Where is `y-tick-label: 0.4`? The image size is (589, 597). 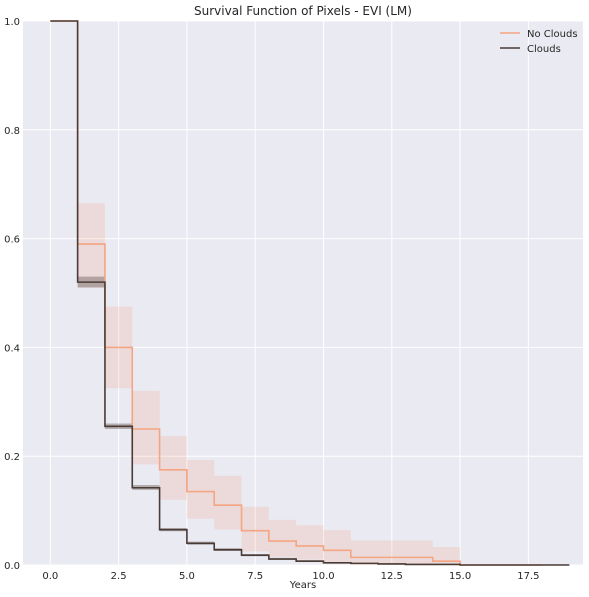
y-tick-label: 0.4 is located at coordinates (12, 348).